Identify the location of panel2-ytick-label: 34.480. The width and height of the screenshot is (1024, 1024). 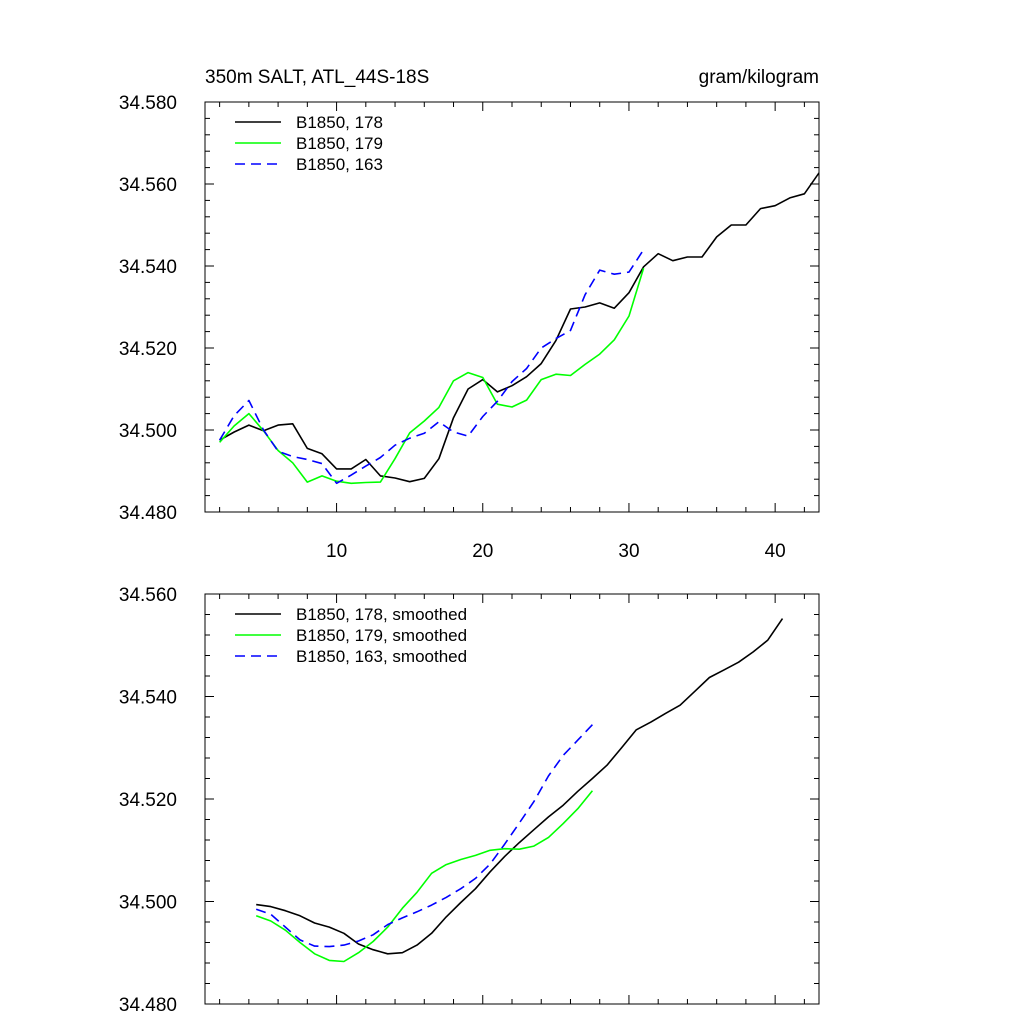
(148, 1005).